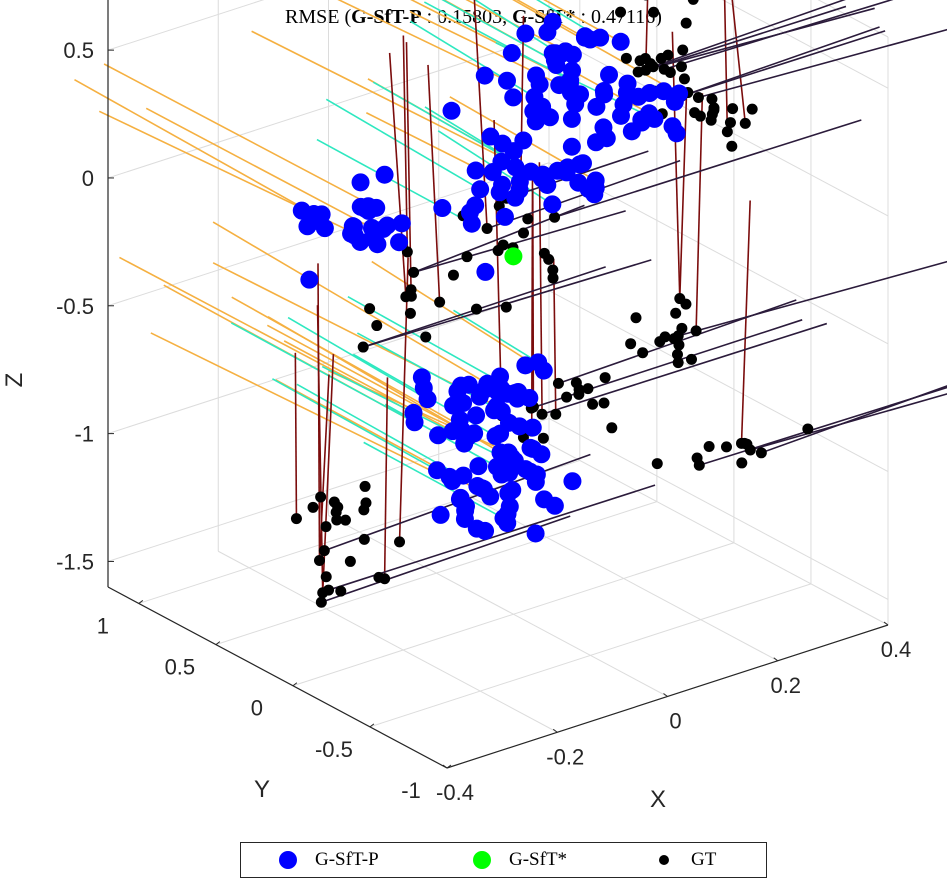 The width and height of the screenshot is (947, 883). I want to click on y-tick-label: -1, so click(411, 790).